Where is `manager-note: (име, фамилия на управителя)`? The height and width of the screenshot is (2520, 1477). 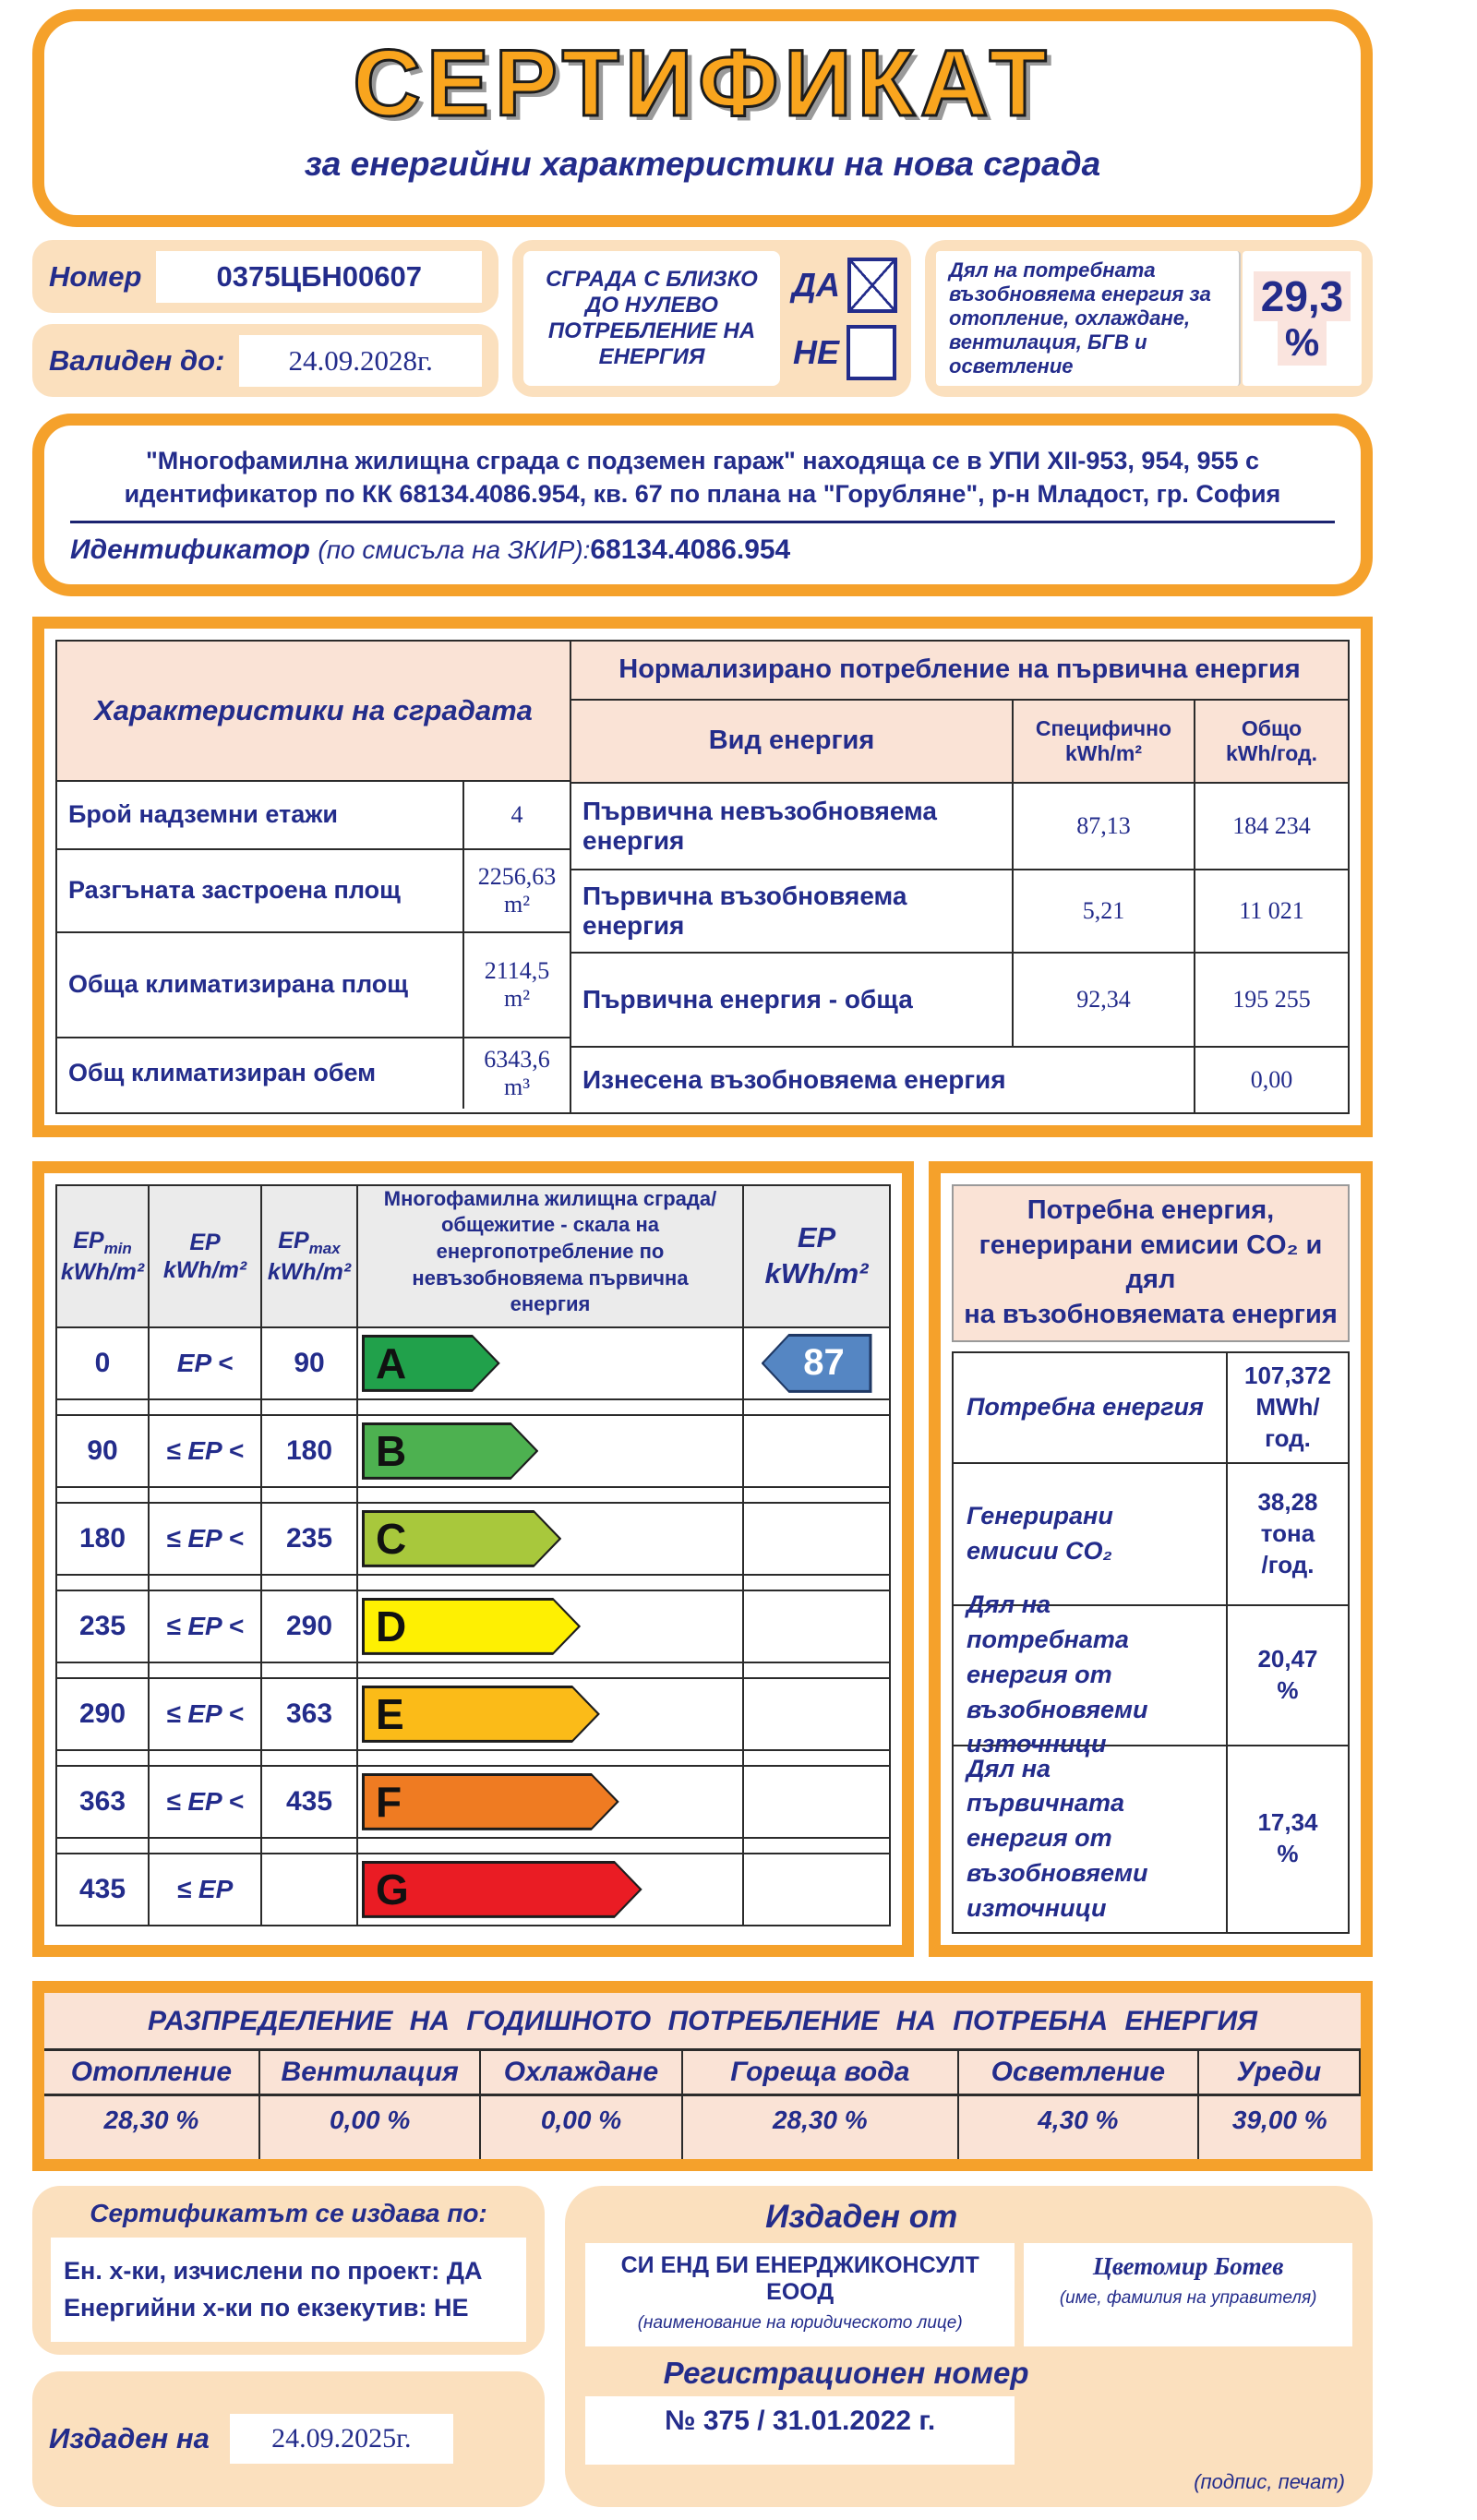 manager-note: (име, фамилия на управителя) is located at coordinates (1188, 2297).